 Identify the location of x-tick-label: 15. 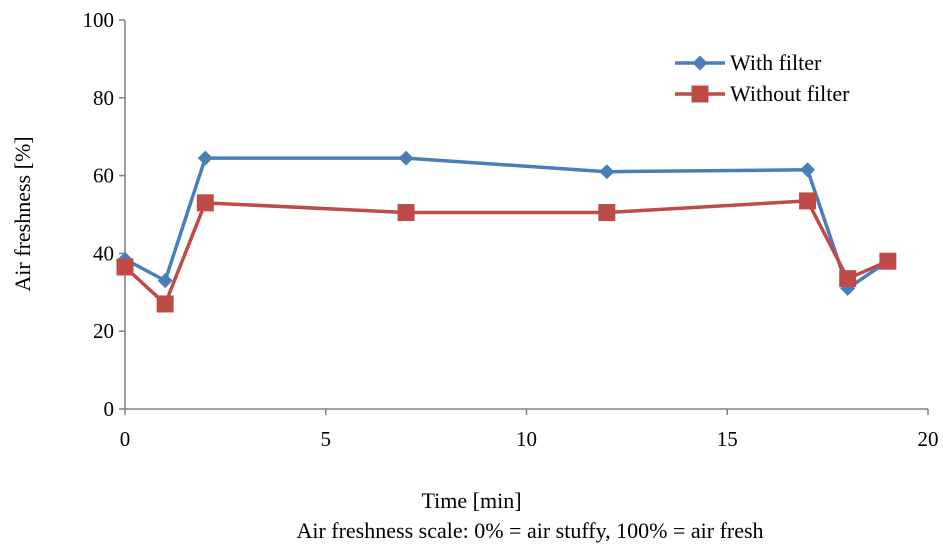
(727, 439).